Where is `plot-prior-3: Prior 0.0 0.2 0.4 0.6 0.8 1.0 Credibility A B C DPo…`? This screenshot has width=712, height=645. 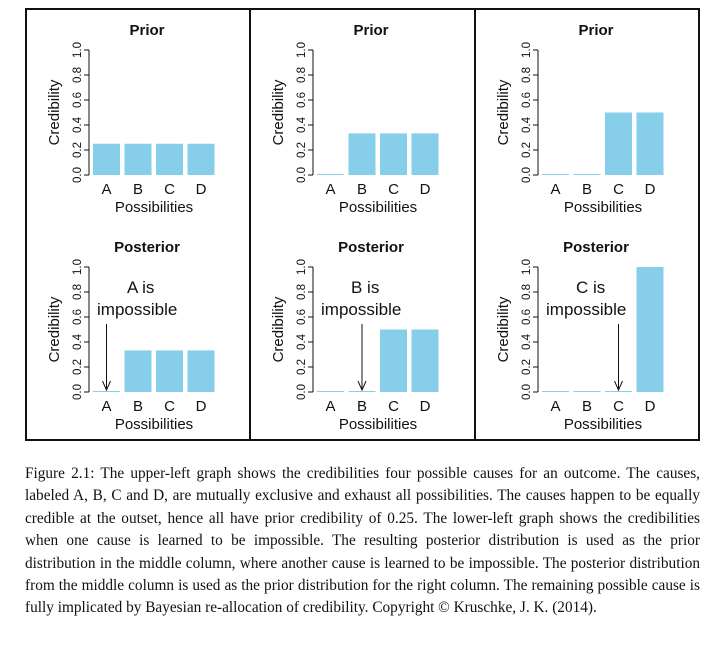
plot-prior-3: Prior 0.0 0.2 0.4 0.6 0.8 1.0 Credibility A B C DPo… is located at coordinates (579, 119).